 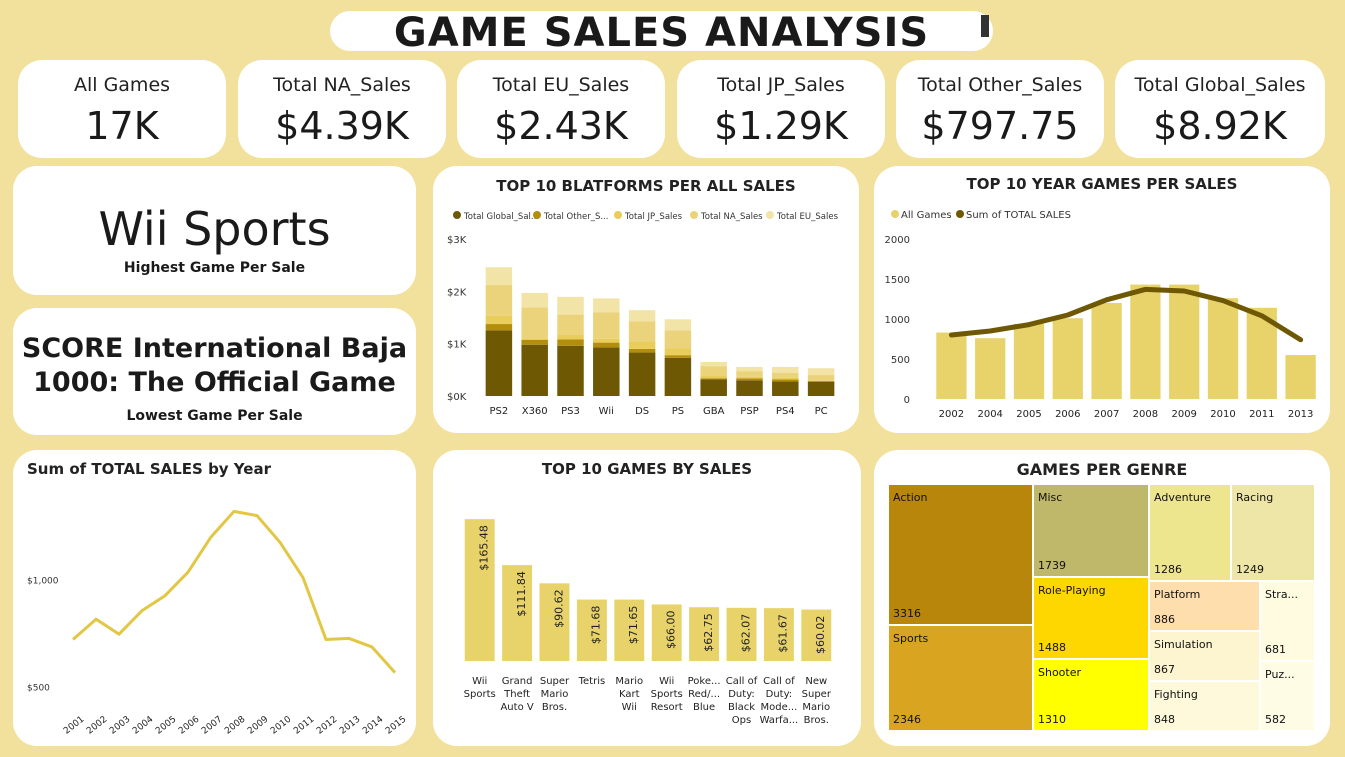 I want to click on legend-label: Total JP_Sales, so click(x=653, y=217).